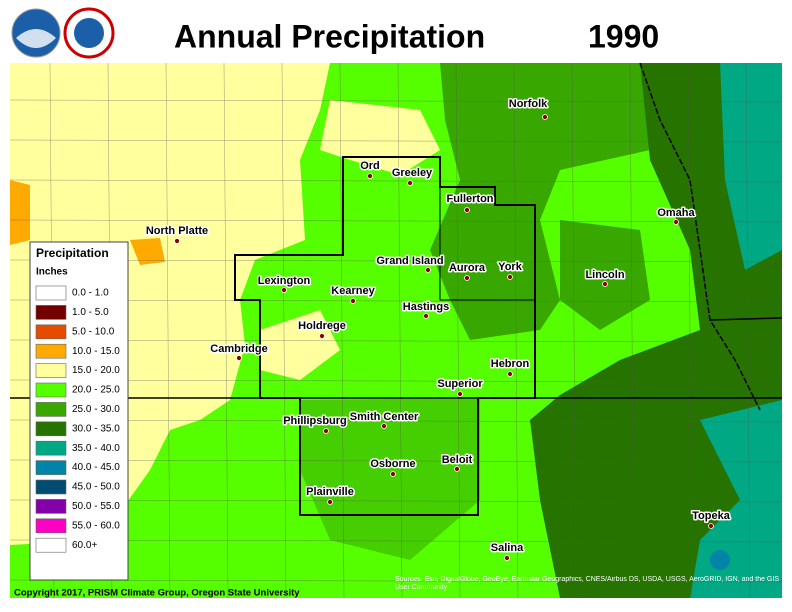 This screenshot has width=792, height=612. I want to click on legend-label: 60.0+, so click(84, 545).